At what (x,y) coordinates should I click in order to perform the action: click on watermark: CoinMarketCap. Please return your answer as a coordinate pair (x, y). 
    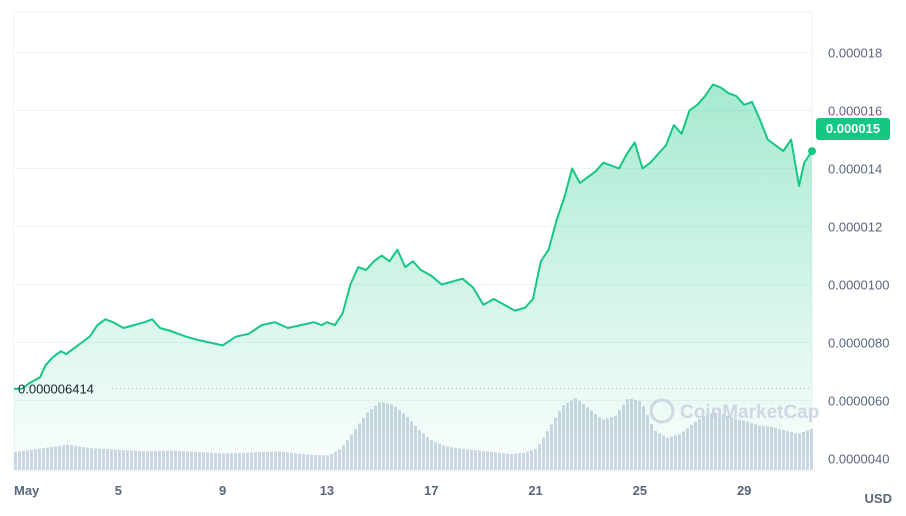
    Looking at the image, I should click on (734, 411).